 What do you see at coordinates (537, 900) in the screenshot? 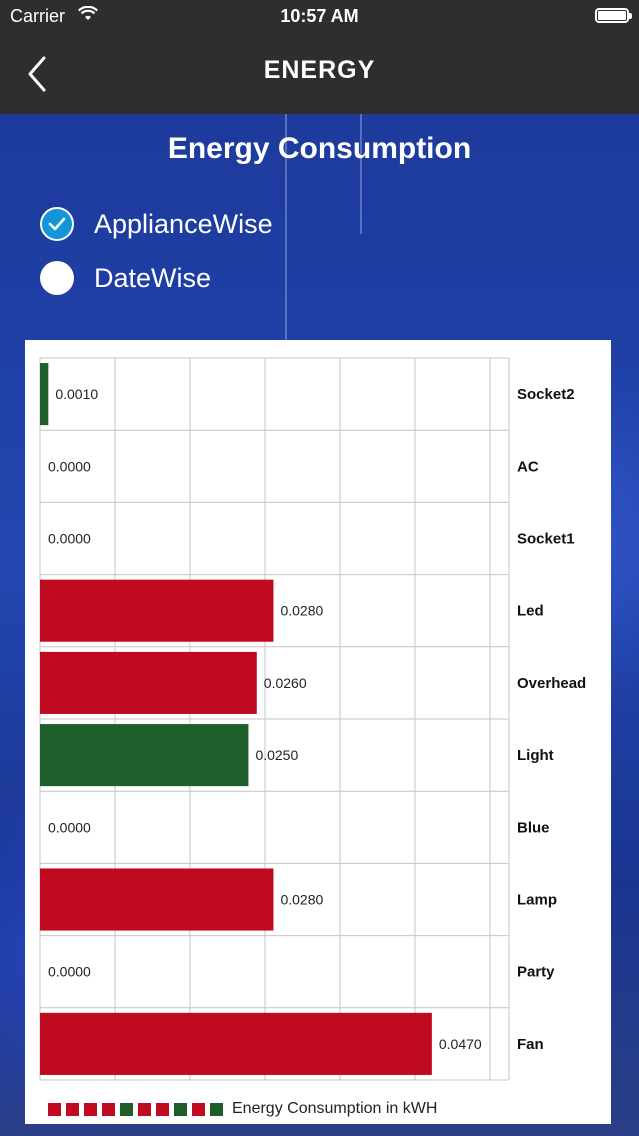
I see `category-label: Lamp` at bounding box center [537, 900].